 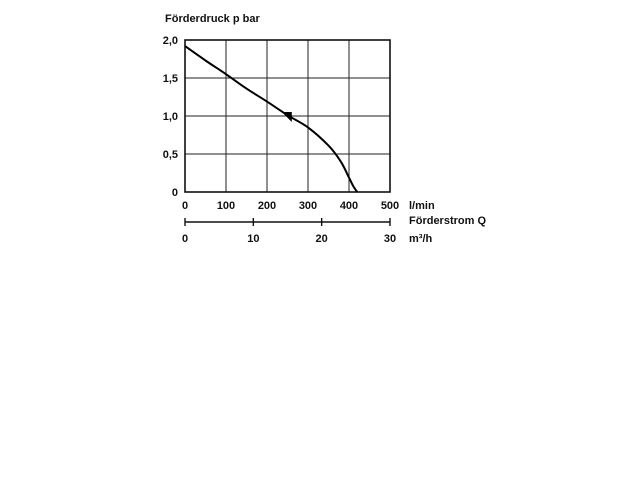 I want to click on x-tick-label-primary: 100, so click(x=226, y=206).